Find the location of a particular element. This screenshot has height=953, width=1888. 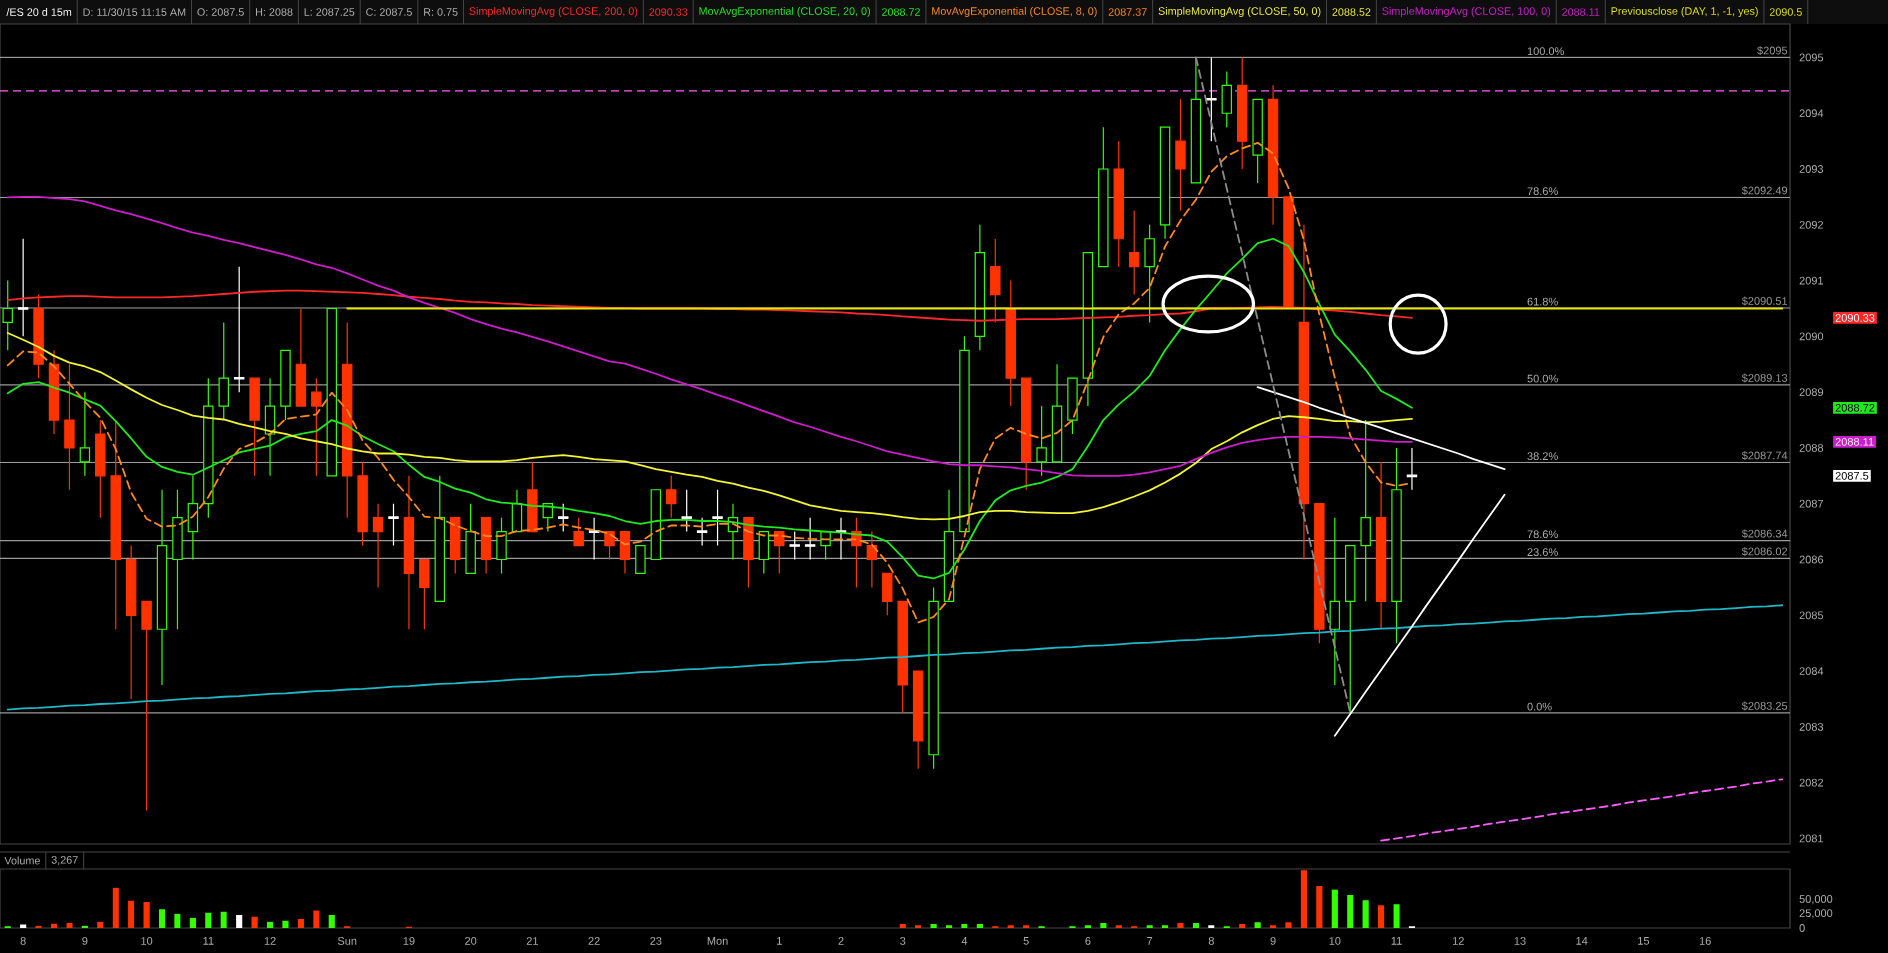

y-tick-label: 2091 is located at coordinates (1811, 280).